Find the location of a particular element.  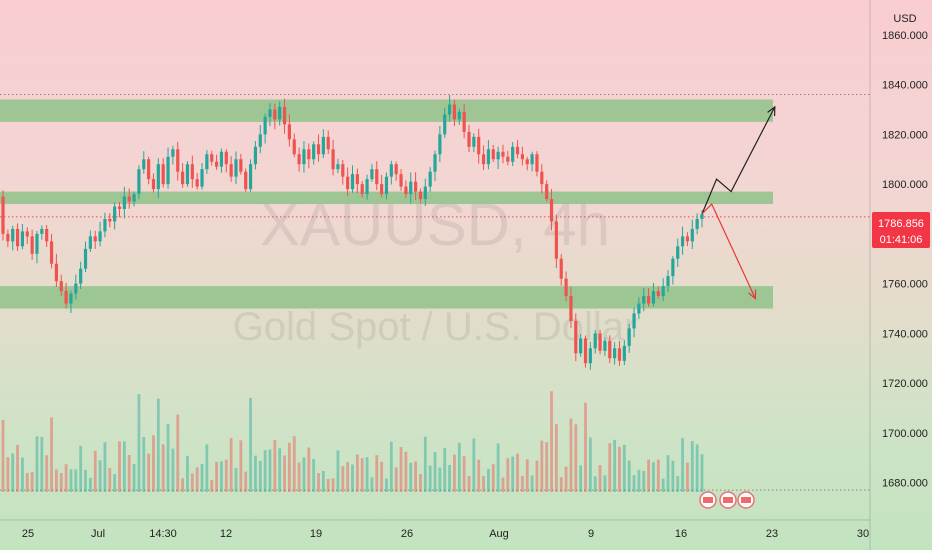

price-tick-label: 1820.000 is located at coordinates (905, 135).